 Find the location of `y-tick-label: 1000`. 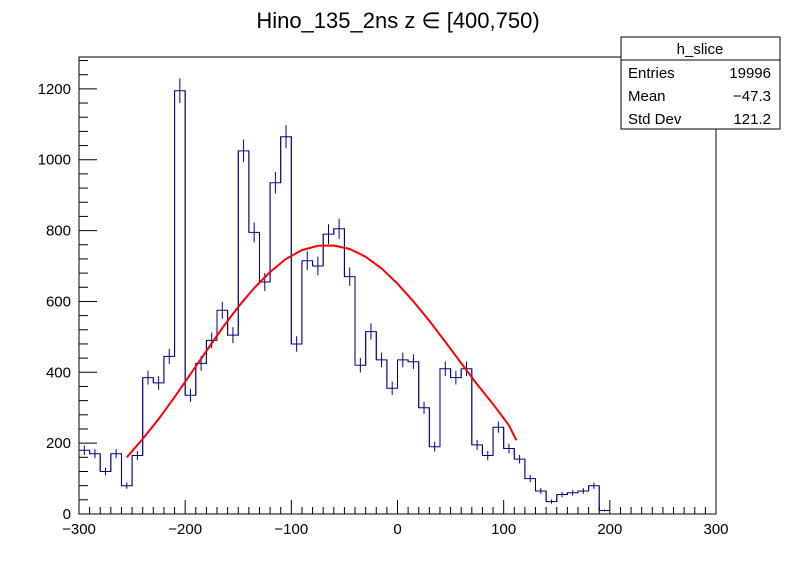

y-tick-label: 1000 is located at coordinates (54, 160).